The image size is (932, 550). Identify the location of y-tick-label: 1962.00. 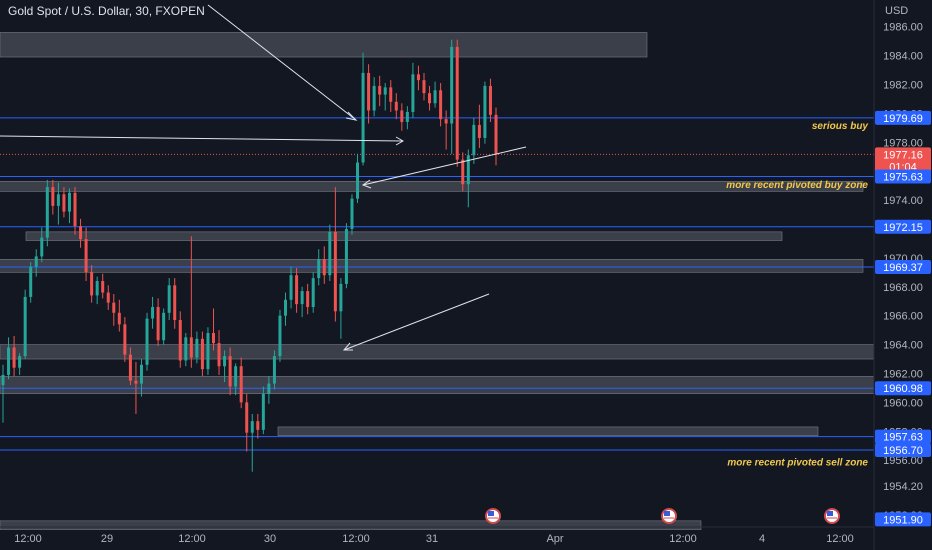
(903, 374).